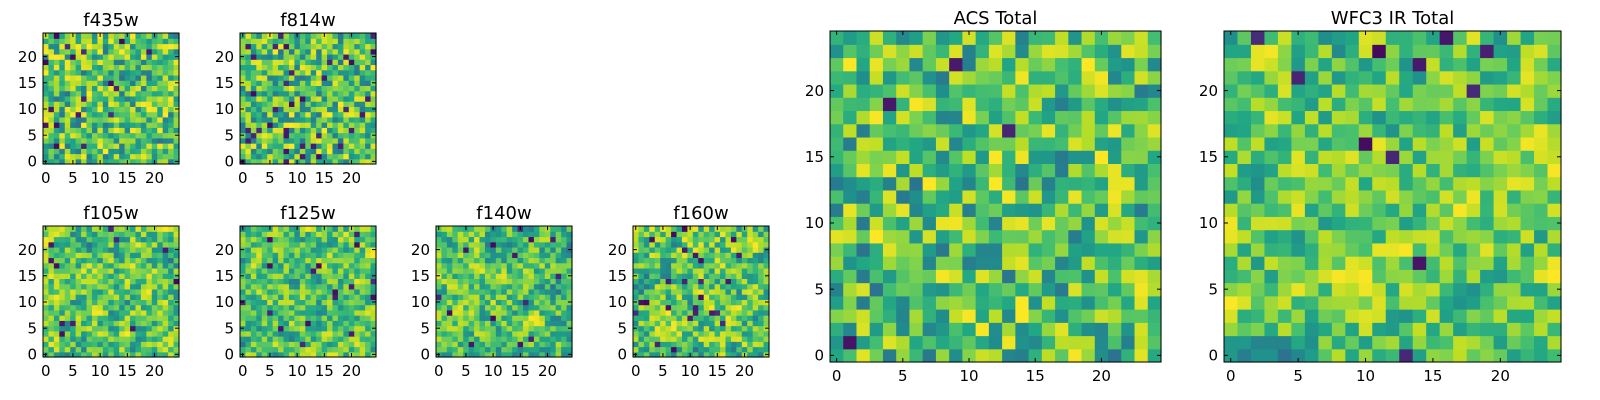  What do you see at coordinates (717, 371) in the screenshot?
I see `x-tick-label: 15` at bounding box center [717, 371].